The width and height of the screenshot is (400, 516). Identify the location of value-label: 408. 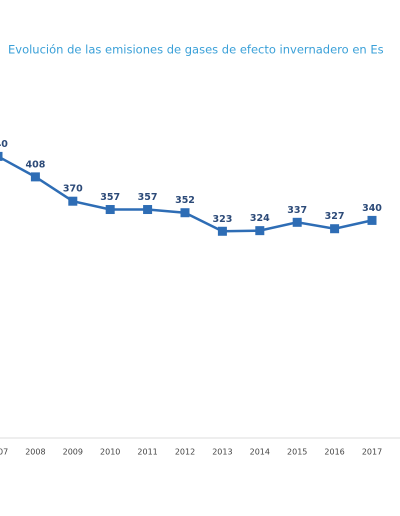
(35, 164).